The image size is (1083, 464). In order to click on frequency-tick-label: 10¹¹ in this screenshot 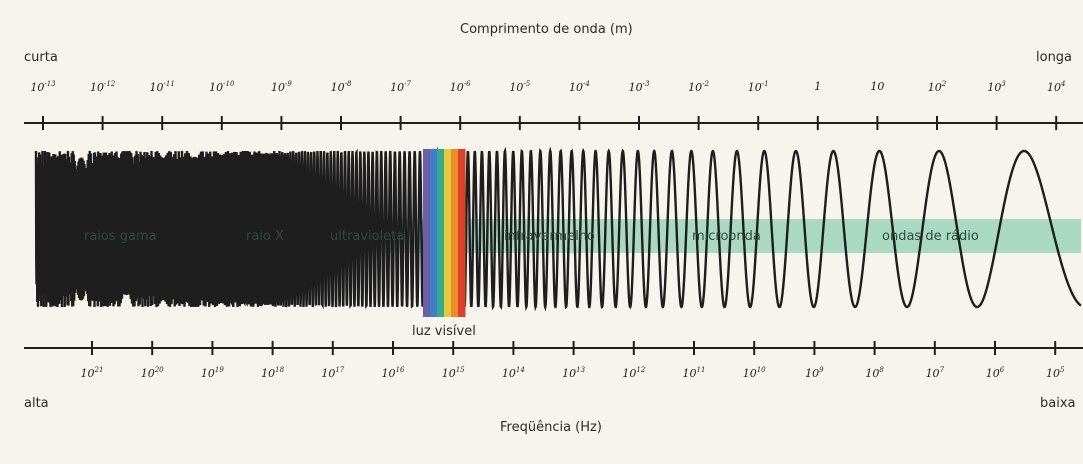, I will do `click(694, 373)`.